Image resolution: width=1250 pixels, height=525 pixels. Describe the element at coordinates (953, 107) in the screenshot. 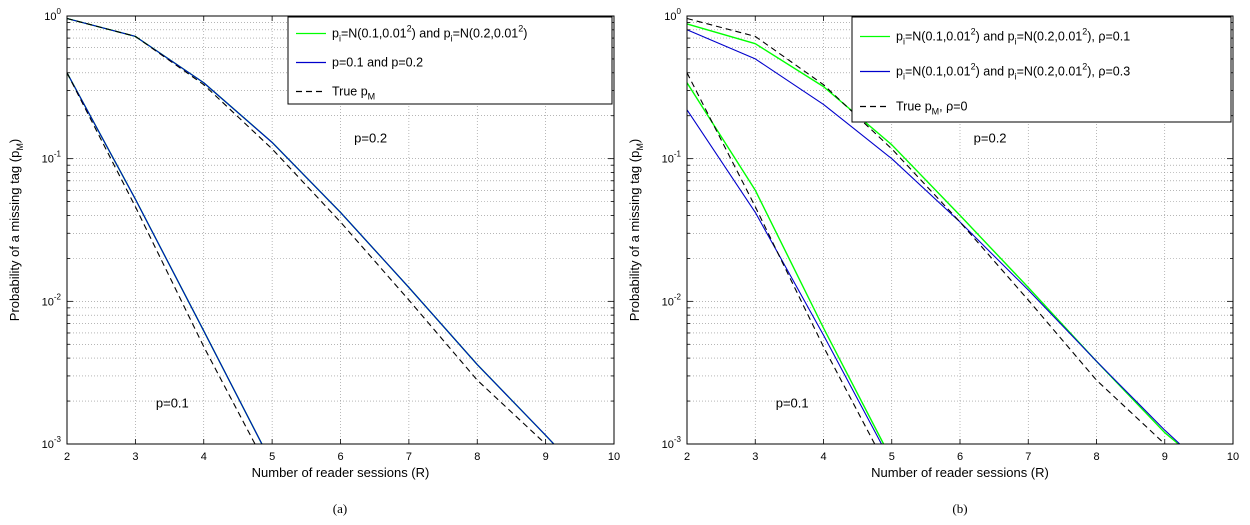

I see `legend-label-part: , ρ=0` at that location.